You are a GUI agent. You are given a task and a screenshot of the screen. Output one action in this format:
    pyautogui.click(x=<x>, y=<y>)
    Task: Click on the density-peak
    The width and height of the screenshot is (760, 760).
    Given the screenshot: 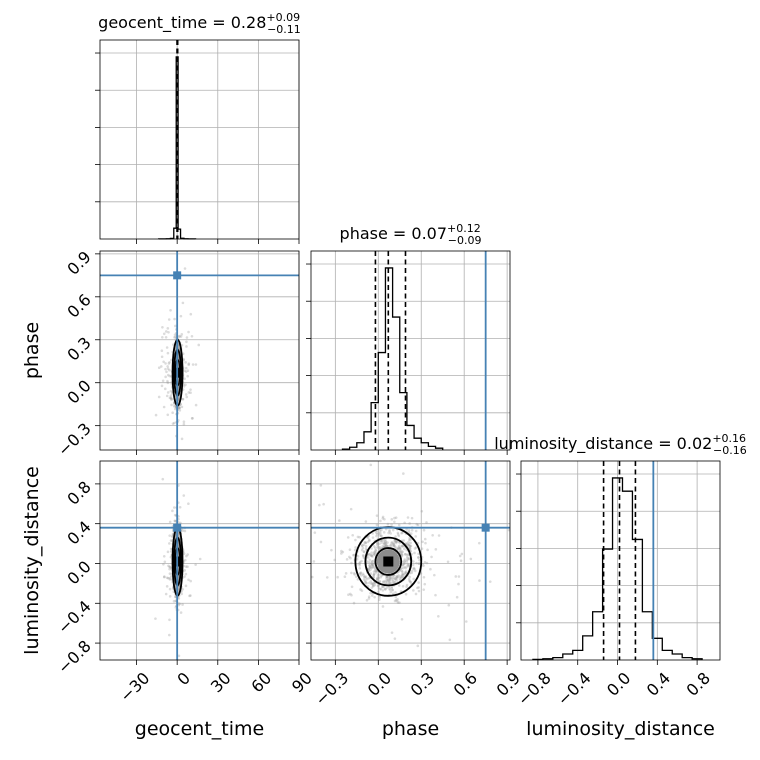 What is the action you would take?
    pyautogui.click(x=388, y=561)
    